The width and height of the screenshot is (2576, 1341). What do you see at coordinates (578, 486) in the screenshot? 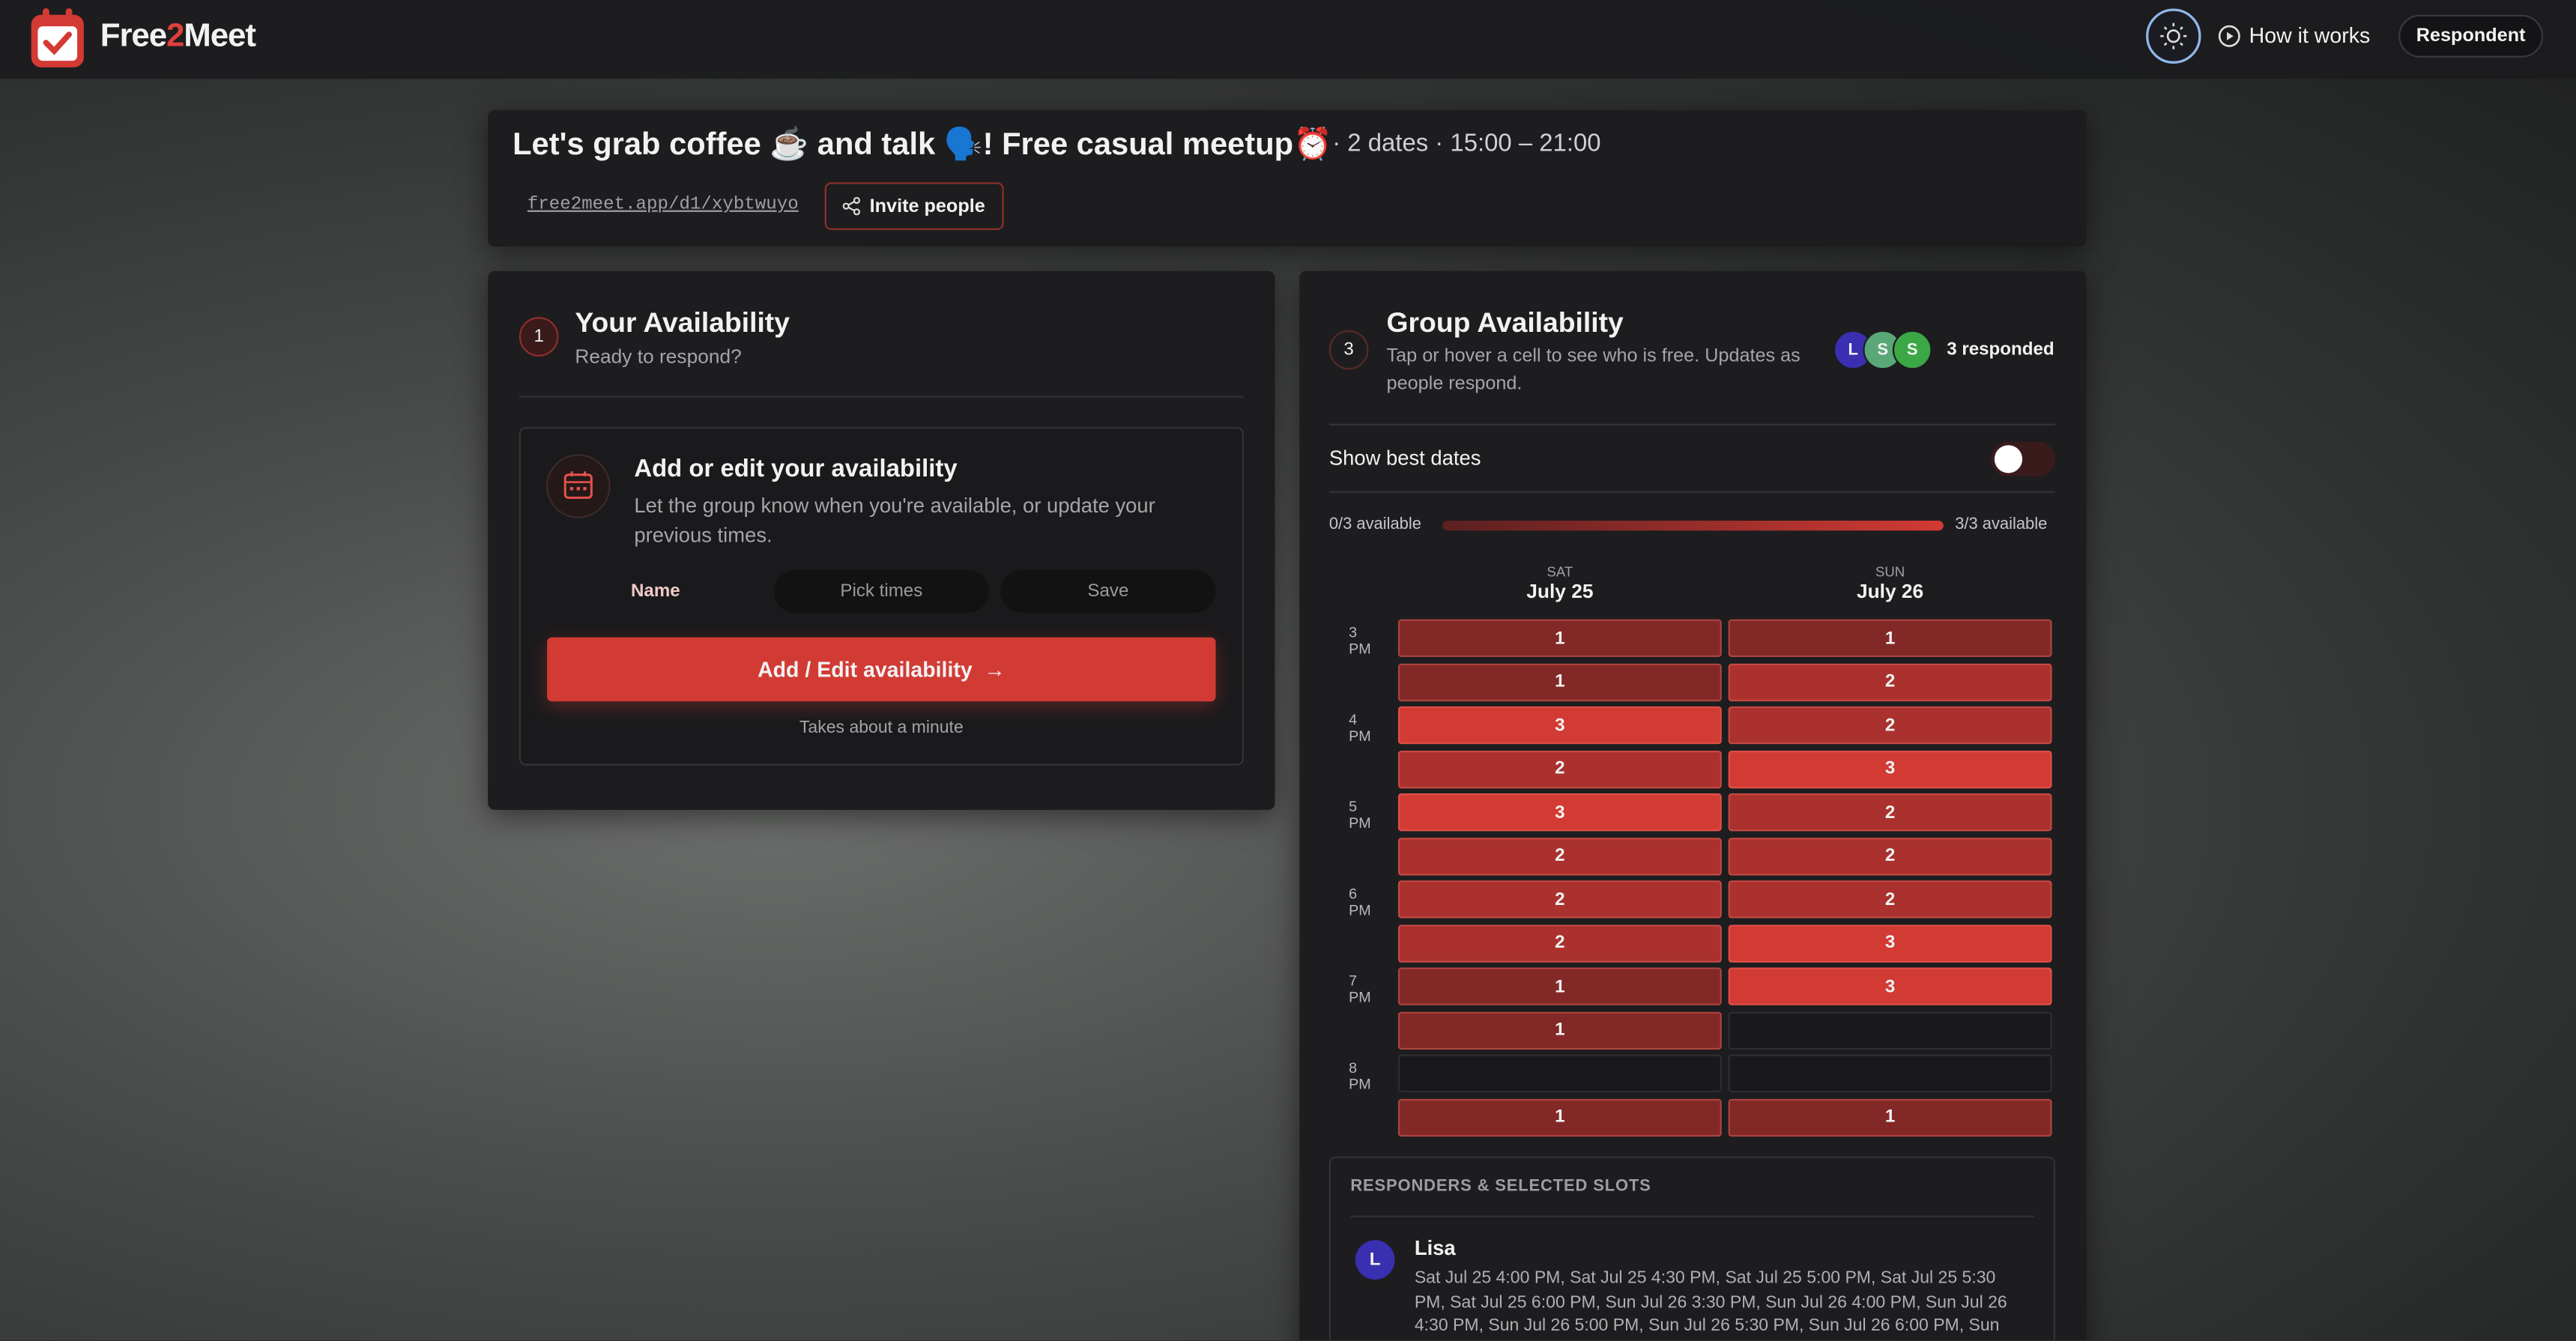
I see `calendar-icon` at bounding box center [578, 486].